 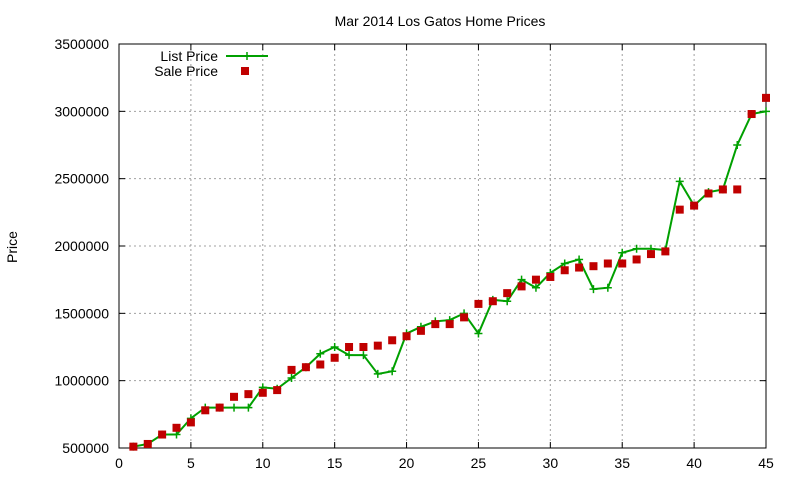 What do you see at coordinates (440, 21) in the screenshot?
I see `chart-title: Mar 2014 Los Gatos Home Prices` at bounding box center [440, 21].